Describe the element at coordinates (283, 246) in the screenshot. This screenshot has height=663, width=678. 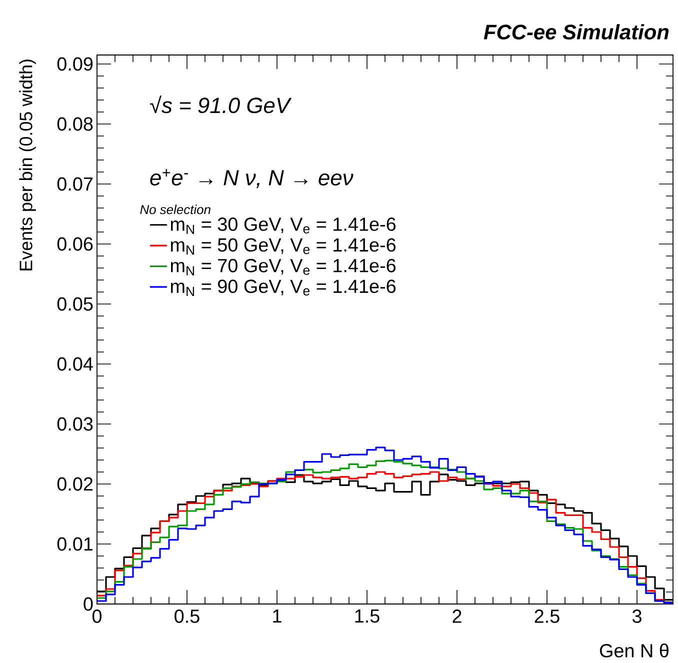
I see `legend-label: m$_{N}$ = 50 GeV, V$_{e}$ = 1.41e-6` at that location.